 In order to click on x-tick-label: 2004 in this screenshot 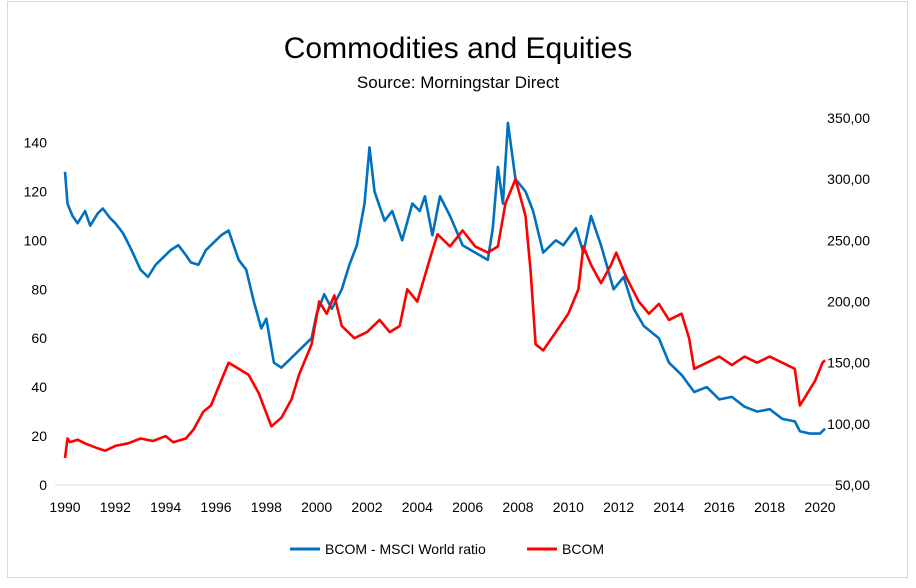, I will do `click(417, 507)`.